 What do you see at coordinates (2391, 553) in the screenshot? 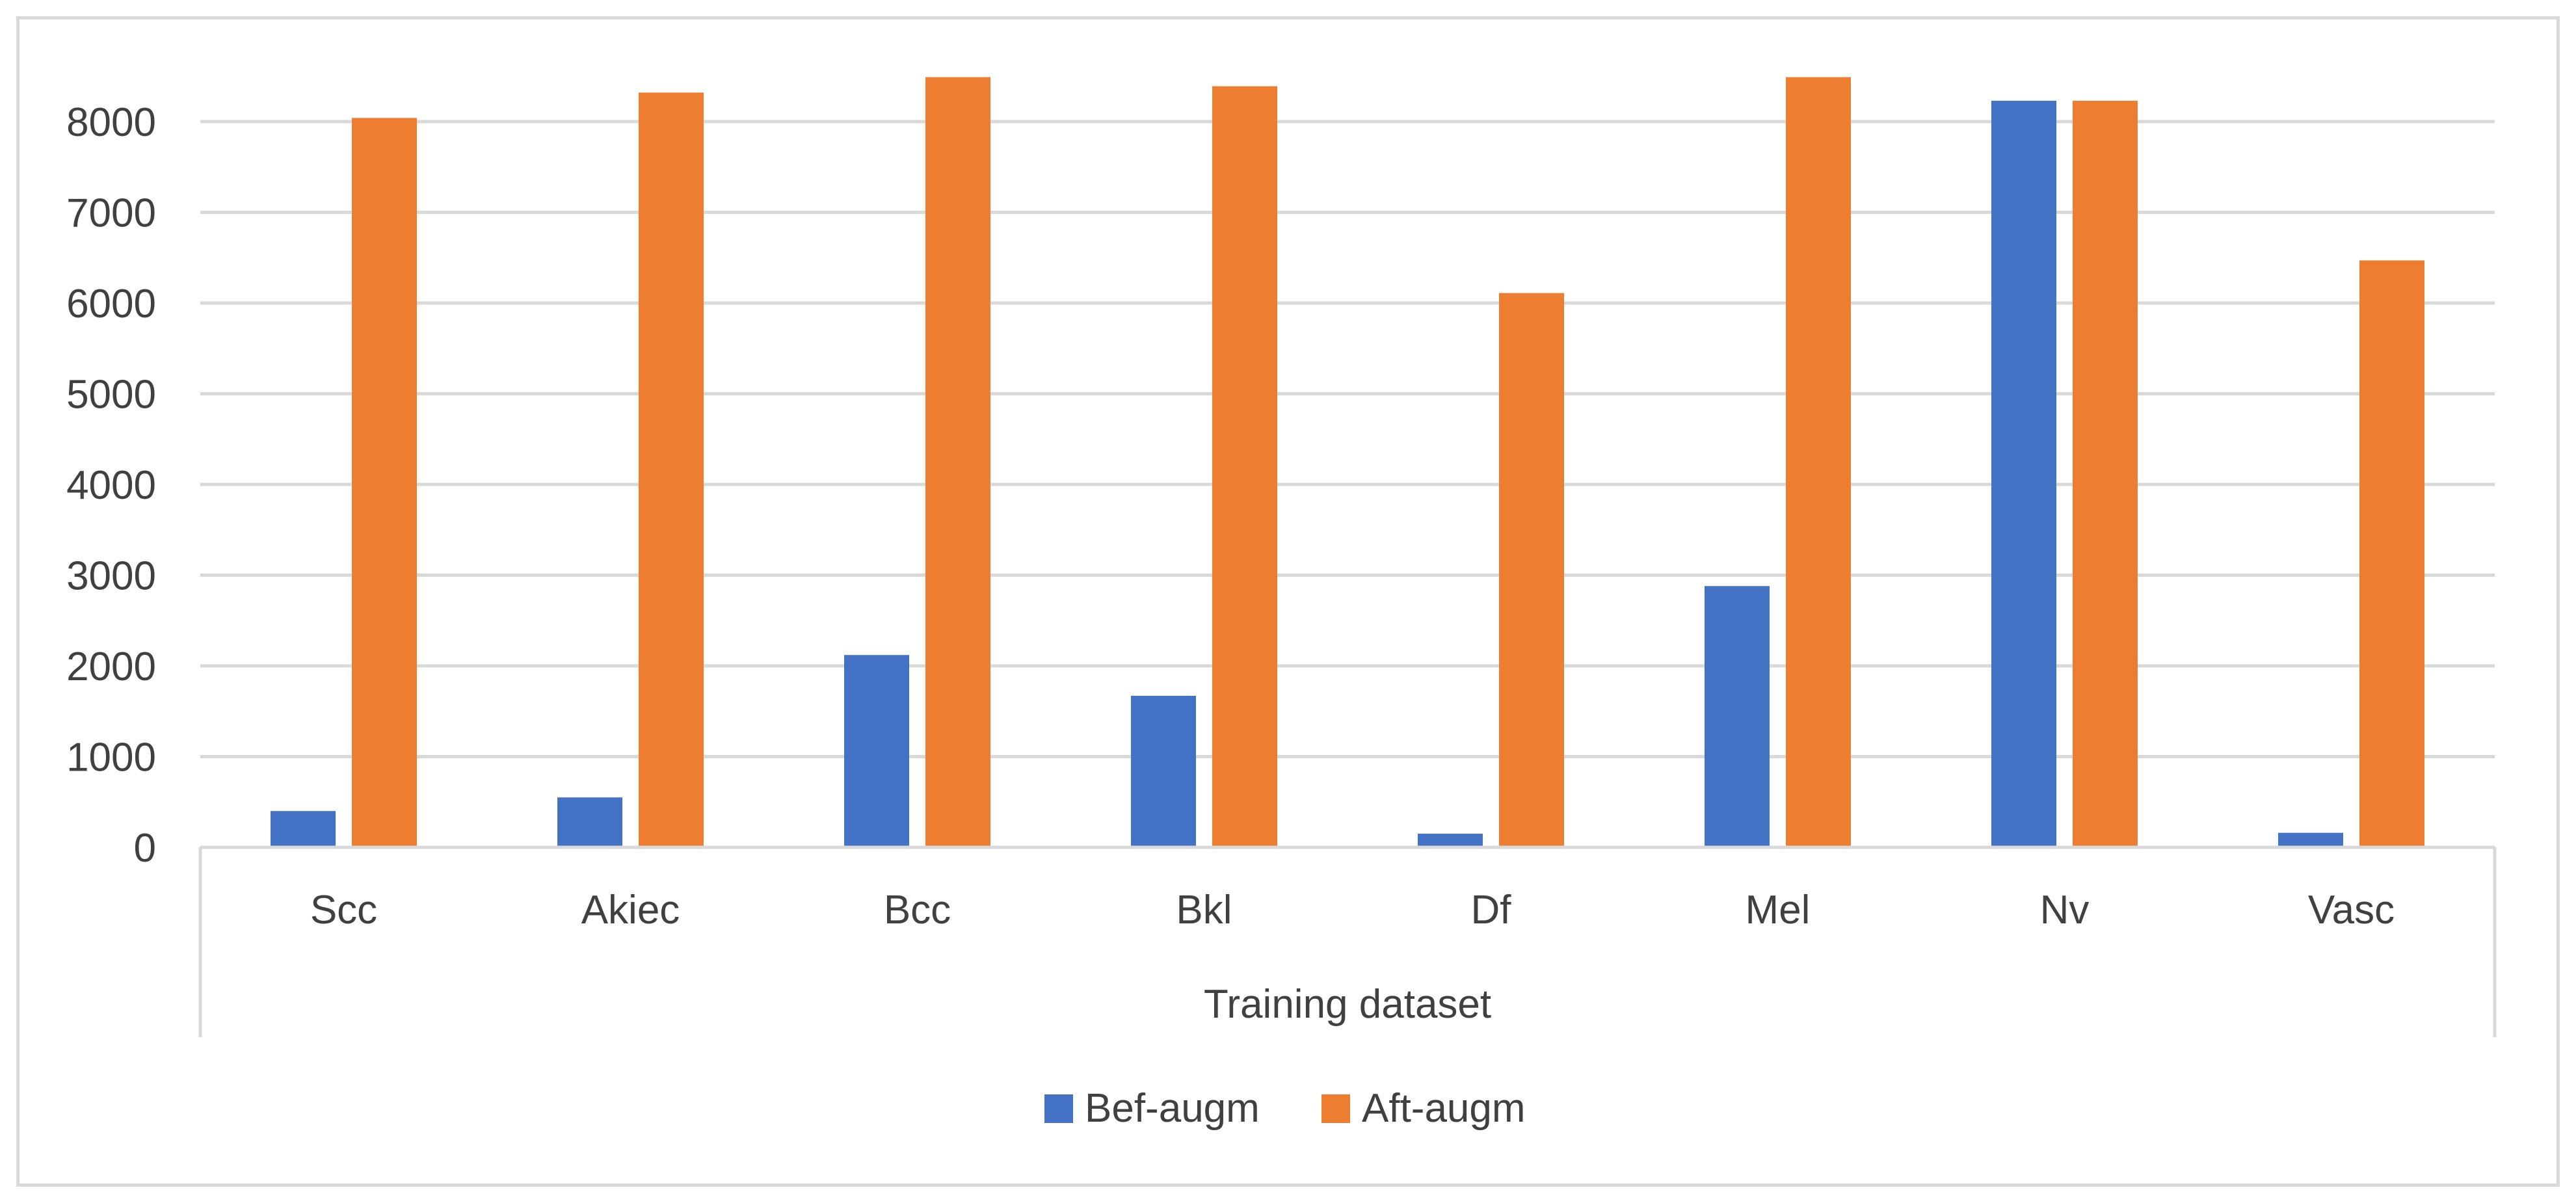
I see `bar-aft-augm-vasc` at bounding box center [2391, 553].